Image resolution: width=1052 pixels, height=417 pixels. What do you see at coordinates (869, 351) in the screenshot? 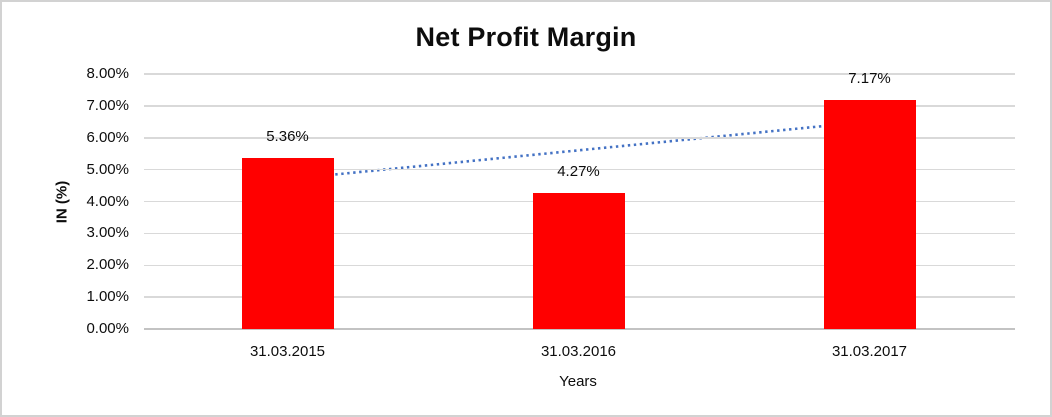
I see `x-tick-label: 31.03.2017` at bounding box center [869, 351].